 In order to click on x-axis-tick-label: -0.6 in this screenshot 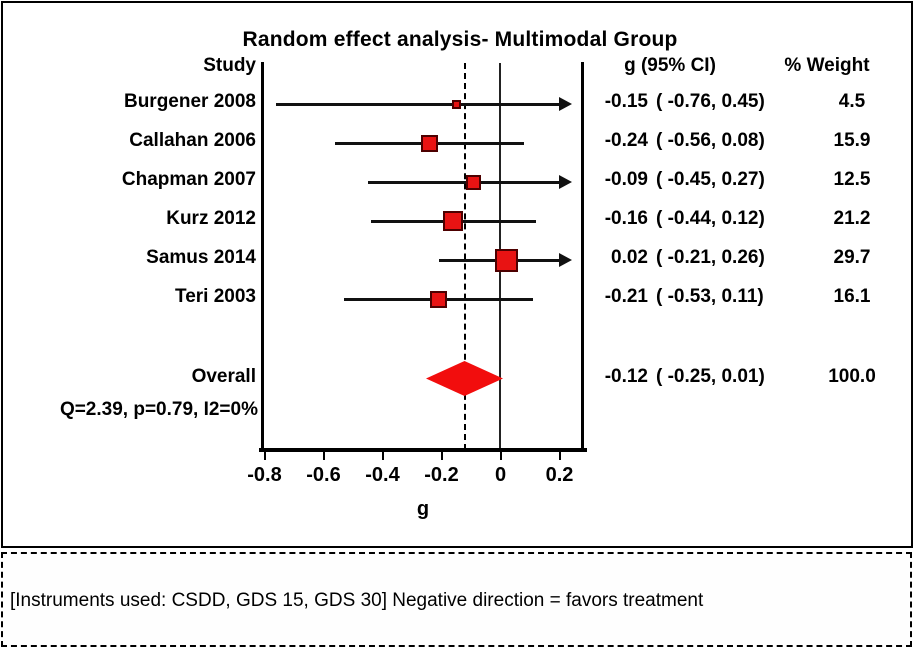, I will do `click(323, 475)`.